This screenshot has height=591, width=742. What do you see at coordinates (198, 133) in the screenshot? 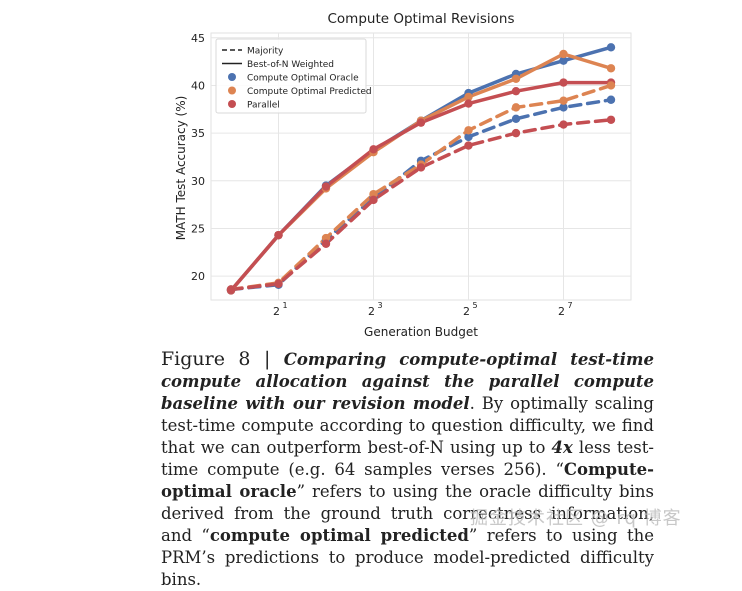
I see `y-tick-label: 35` at bounding box center [198, 133].